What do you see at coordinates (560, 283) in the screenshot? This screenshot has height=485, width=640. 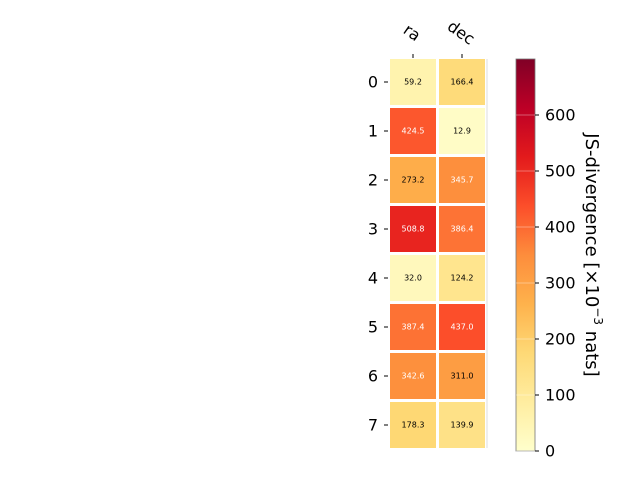 I see `colorbar-tick-label: 300` at bounding box center [560, 283].